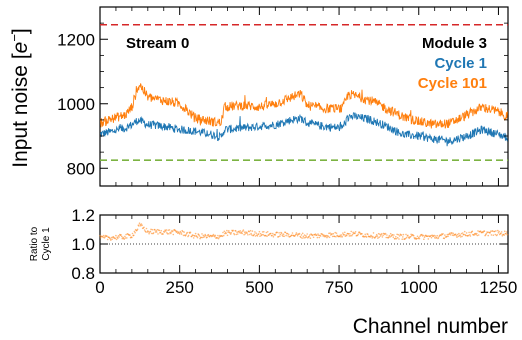  Describe the element at coordinates (14, 38) in the screenshot. I see `y-label-superscript: −` at that location.